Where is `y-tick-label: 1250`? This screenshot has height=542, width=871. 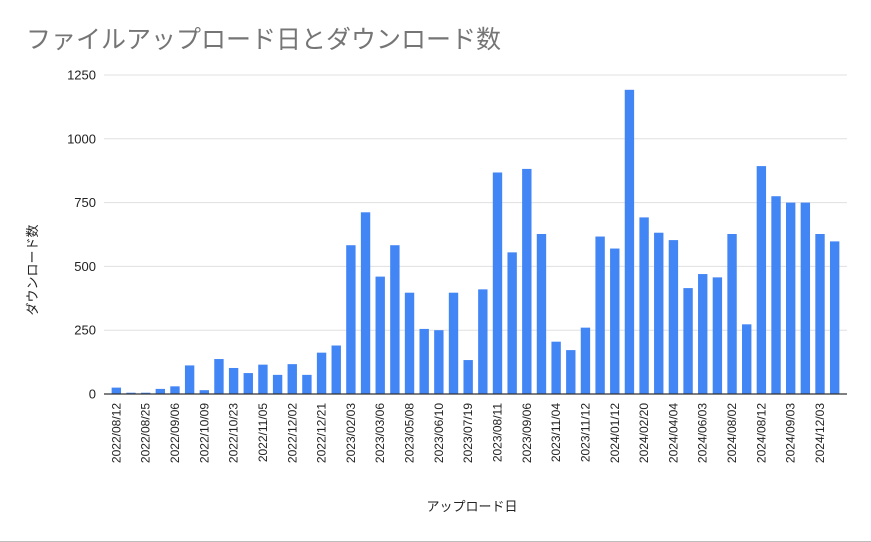 y-tick-label: 1250 is located at coordinates (81, 75).